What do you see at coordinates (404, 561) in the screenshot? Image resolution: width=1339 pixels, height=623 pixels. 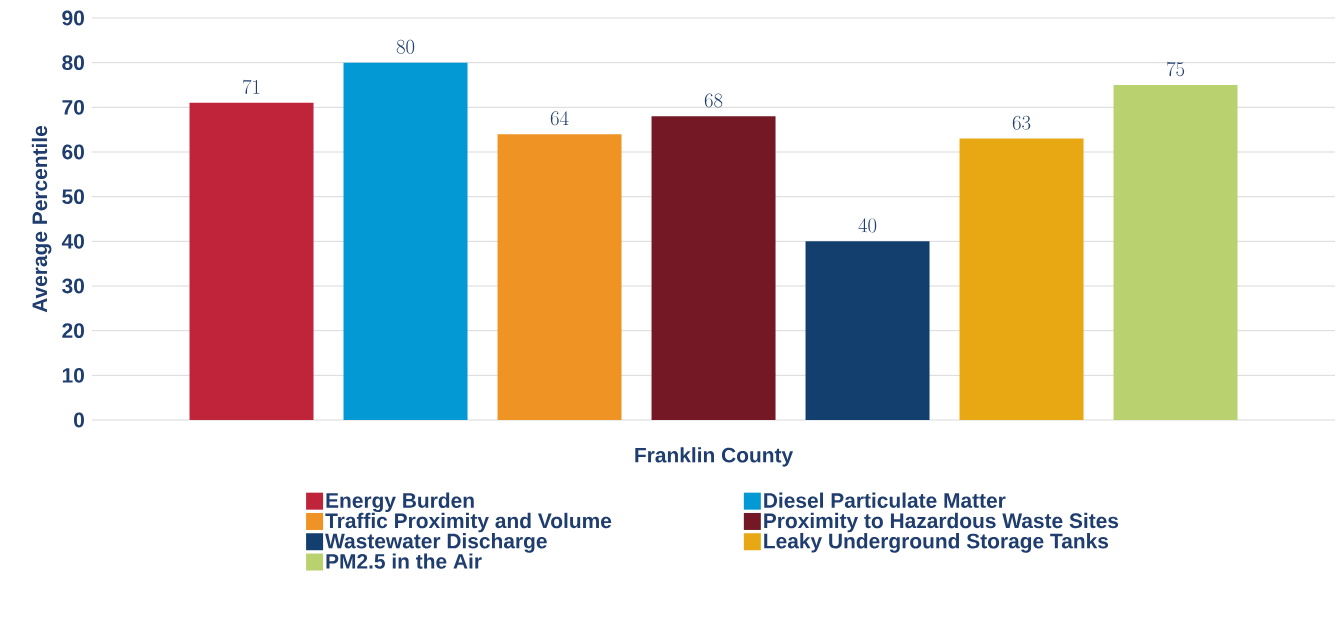 I see `legend-label: PM2.5 in the Air` at bounding box center [404, 561].